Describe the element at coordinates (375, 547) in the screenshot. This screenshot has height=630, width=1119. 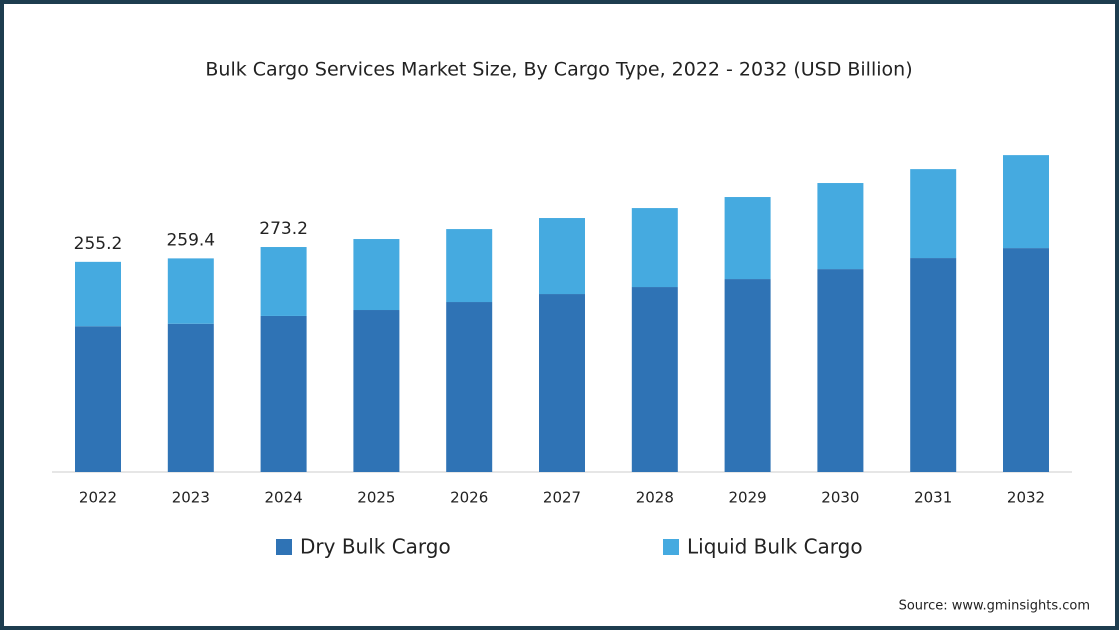
I see `legend-label: Dry Bulk Cargo` at that location.